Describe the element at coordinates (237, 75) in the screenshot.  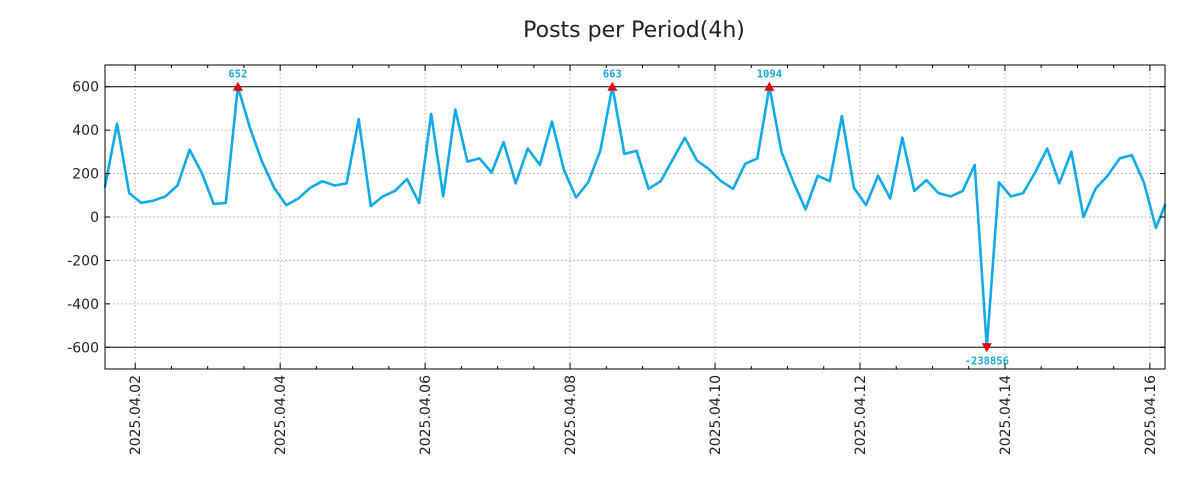
I see `annotation-label: 652` at that location.